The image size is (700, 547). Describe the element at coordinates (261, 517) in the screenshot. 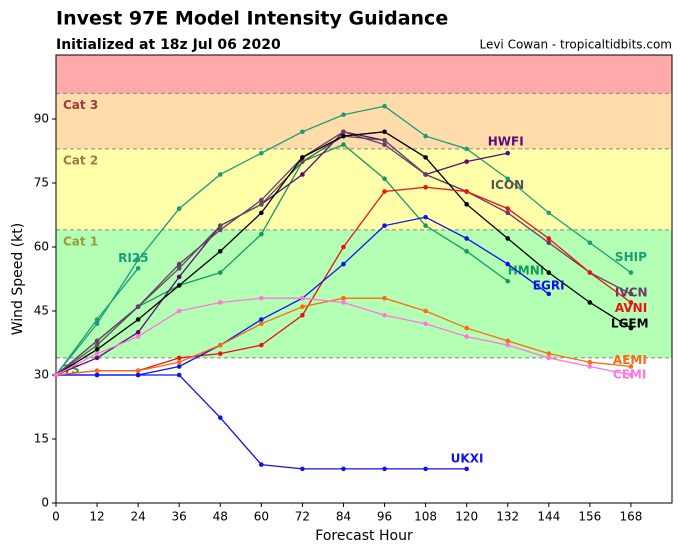

I see `x-tick-label: 60` at that location.